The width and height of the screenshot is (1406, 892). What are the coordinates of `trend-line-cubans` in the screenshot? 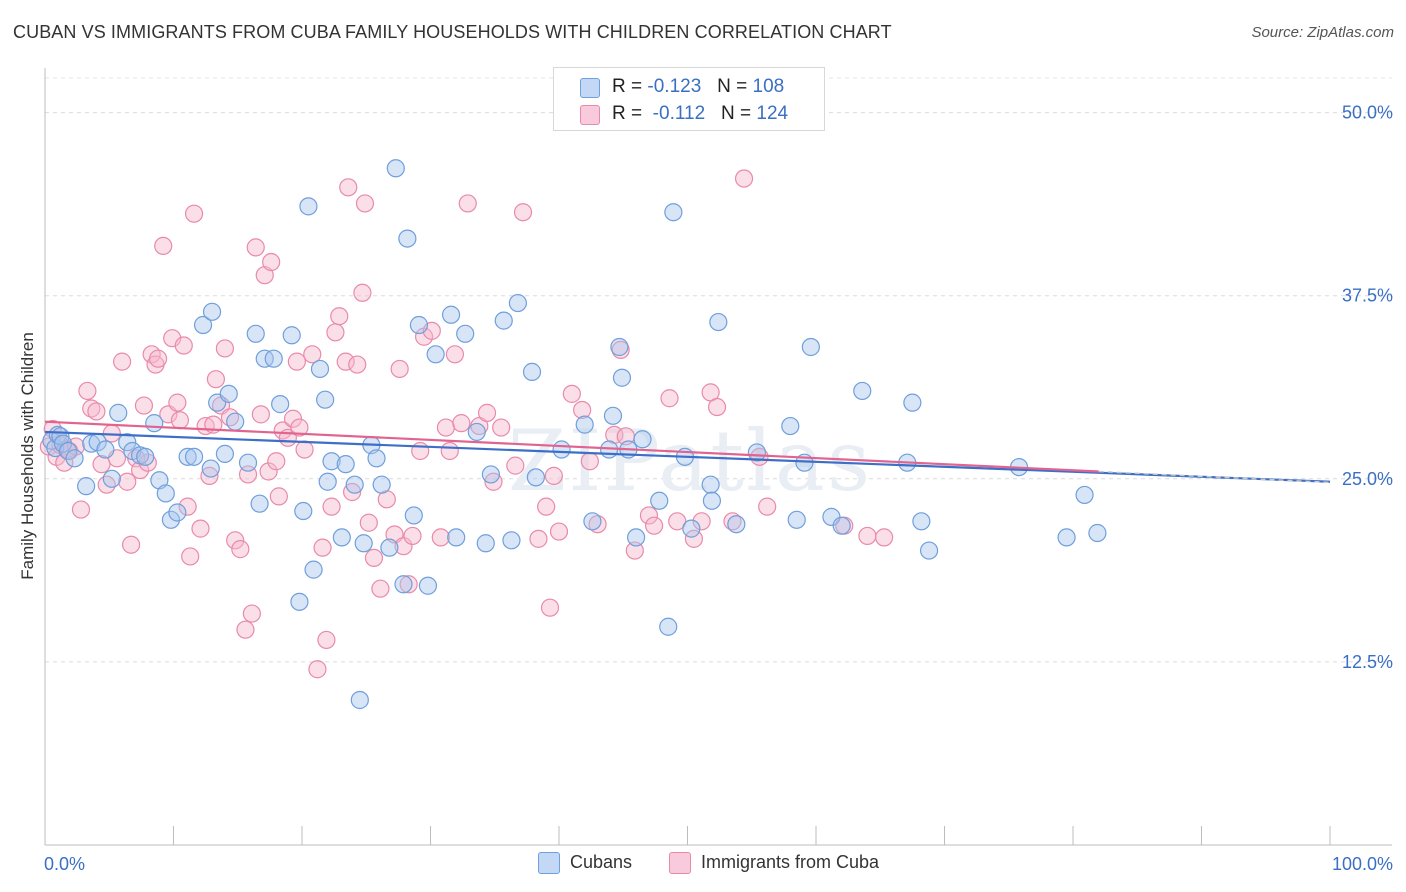 It's located at (687, 456).